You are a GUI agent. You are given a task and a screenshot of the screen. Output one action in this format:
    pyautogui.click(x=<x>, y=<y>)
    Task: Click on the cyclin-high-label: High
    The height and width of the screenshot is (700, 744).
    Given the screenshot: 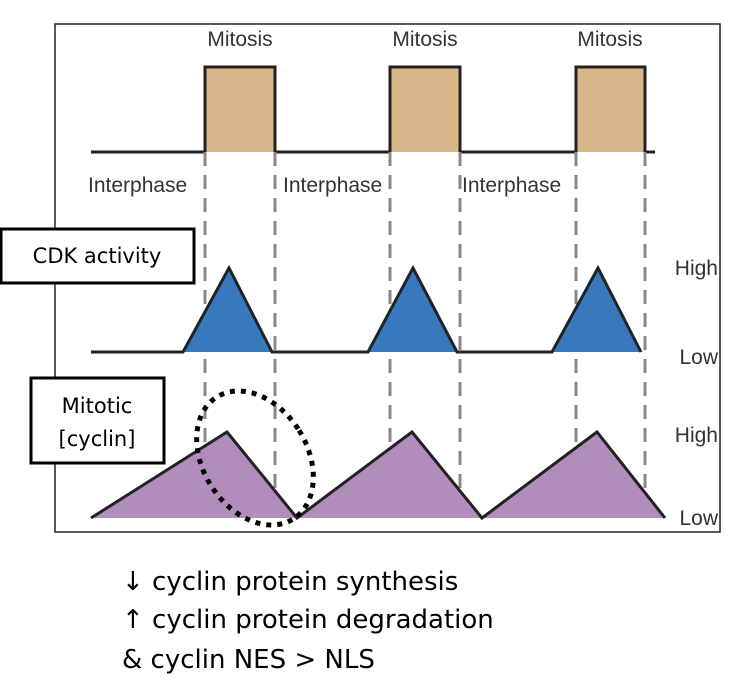 What is the action you would take?
    pyautogui.click(x=696, y=435)
    